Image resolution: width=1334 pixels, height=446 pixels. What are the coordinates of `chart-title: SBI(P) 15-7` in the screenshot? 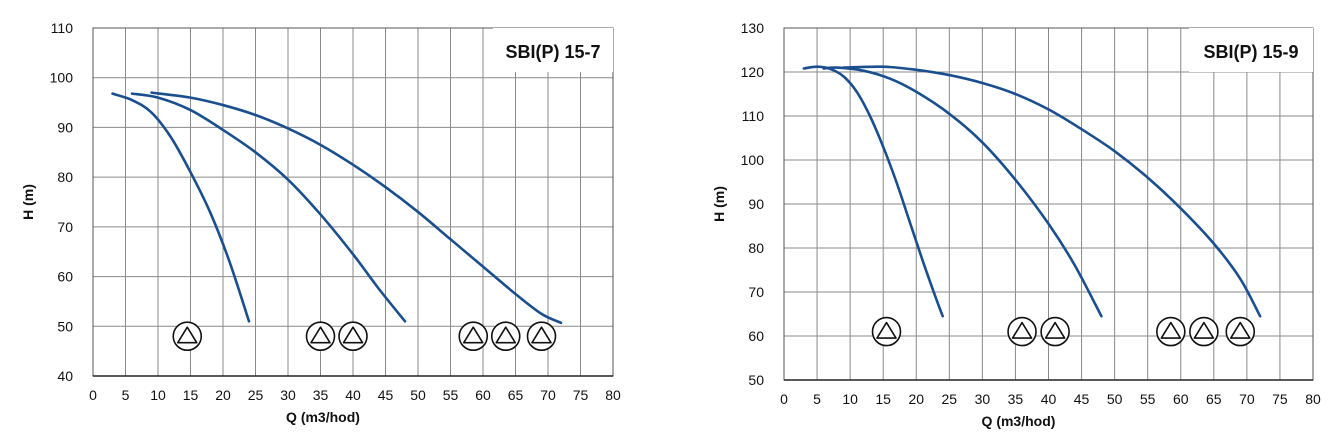 It's located at (552, 52).